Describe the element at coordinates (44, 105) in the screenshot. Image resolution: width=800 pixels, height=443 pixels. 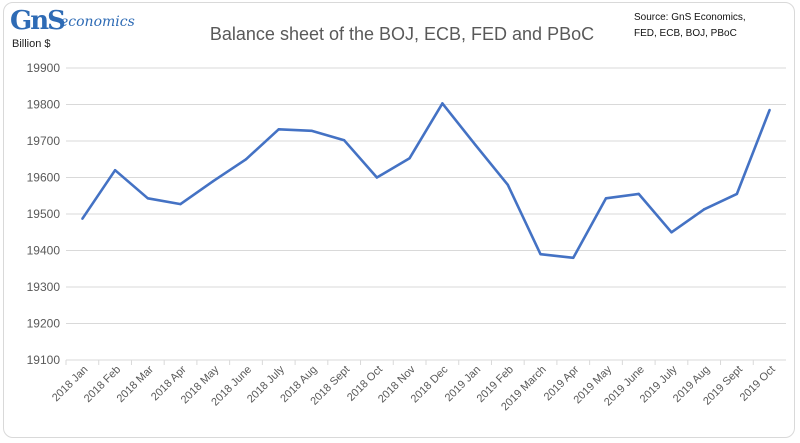
I see `y-tick-label: 19800` at that location.